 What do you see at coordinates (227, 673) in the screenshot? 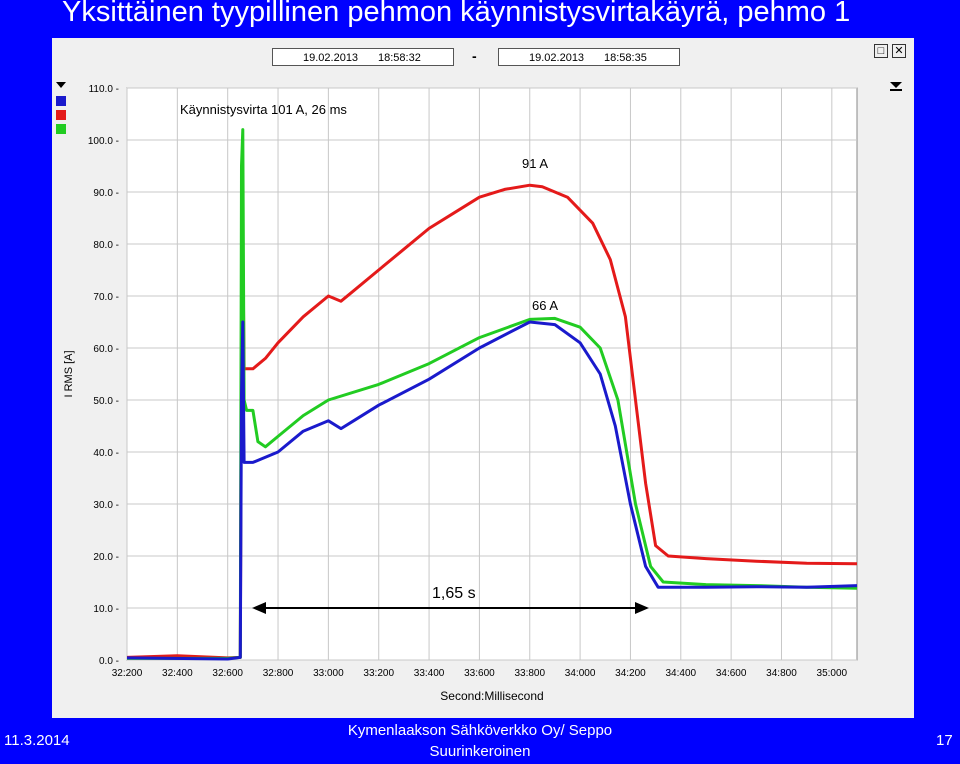
I see `x-tick-label: 32:600` at bounding box center [227, 673].